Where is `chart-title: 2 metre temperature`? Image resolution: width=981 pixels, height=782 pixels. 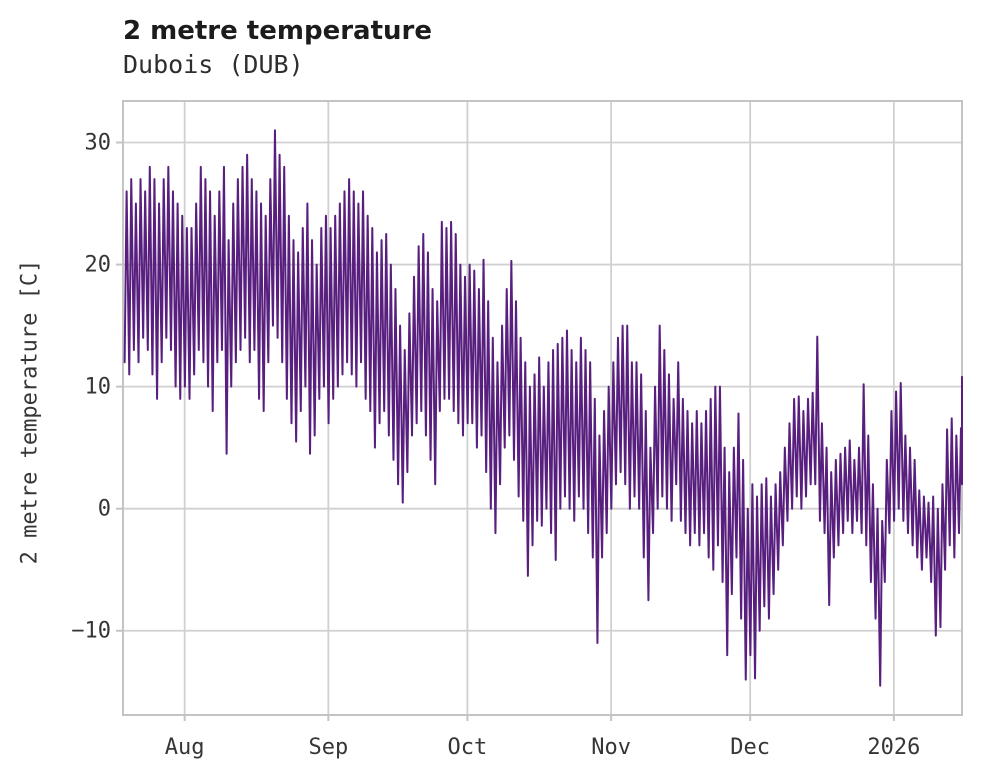 chart-title: 2 metre temperature is located at coordinates (277, 31).